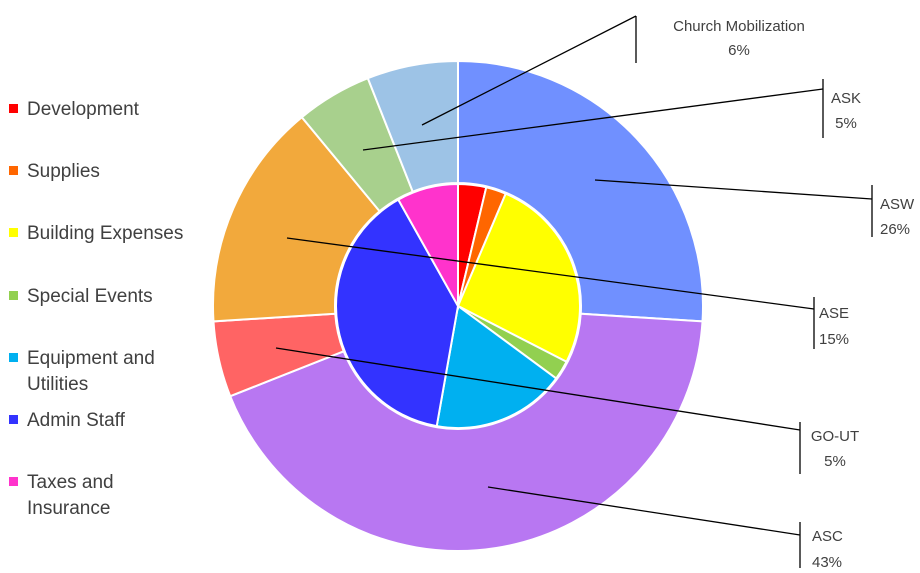 The image size is (920, 573). Describe the element at coordinates (90, 296) in the screenshot. I see `legend-label: Special Events` at that location.